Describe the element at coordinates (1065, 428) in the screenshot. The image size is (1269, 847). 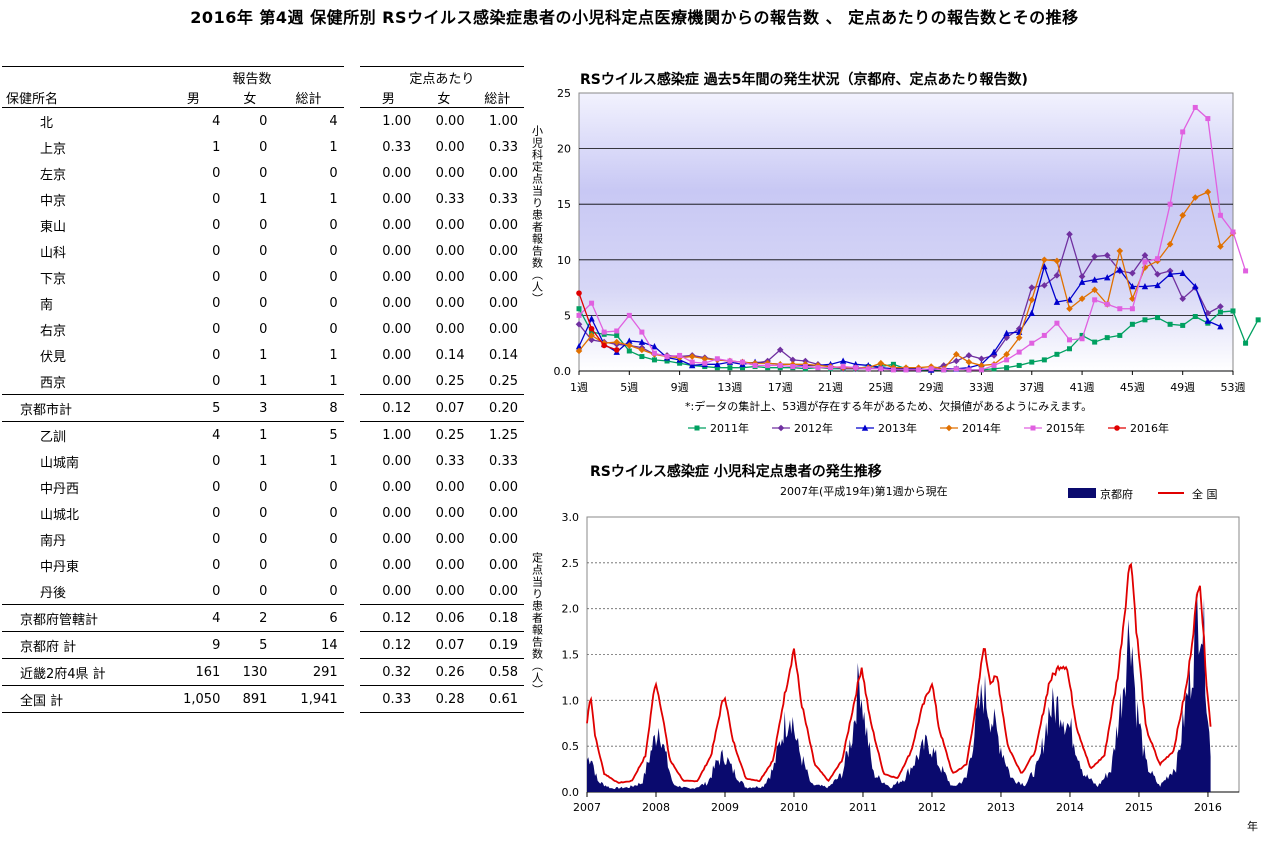
I see `legend-label: 2015年` at that location.